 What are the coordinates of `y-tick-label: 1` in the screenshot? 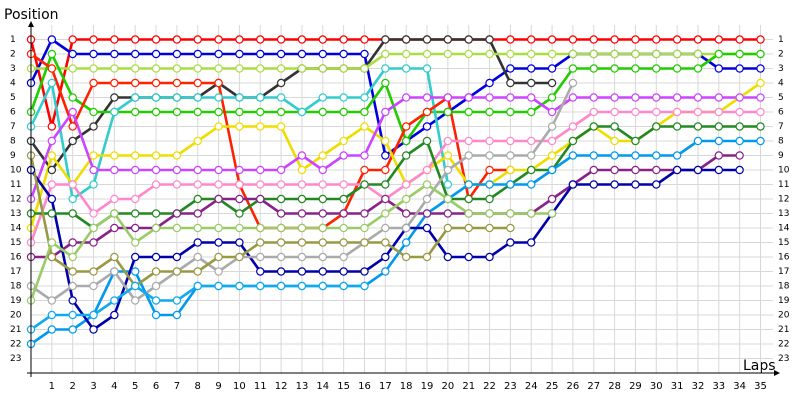 It's located at (13, 40).